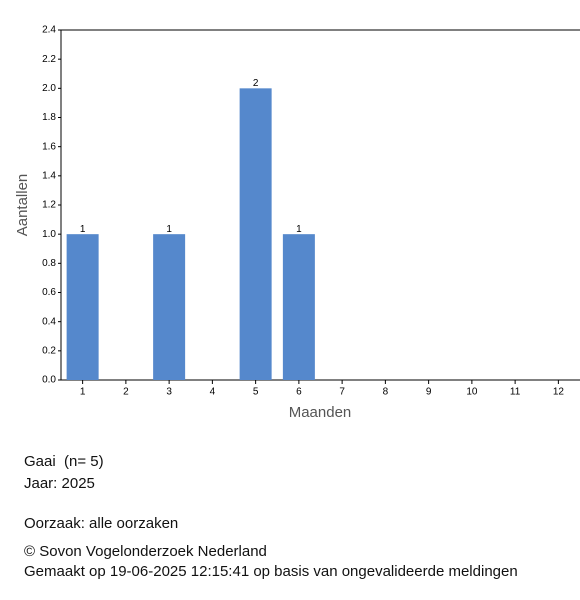 This screenshot has width=580, height=600. Describe the element at coordinates (320, 412) in the screenshot. I see `x-axis-label: Maanden` at that location.